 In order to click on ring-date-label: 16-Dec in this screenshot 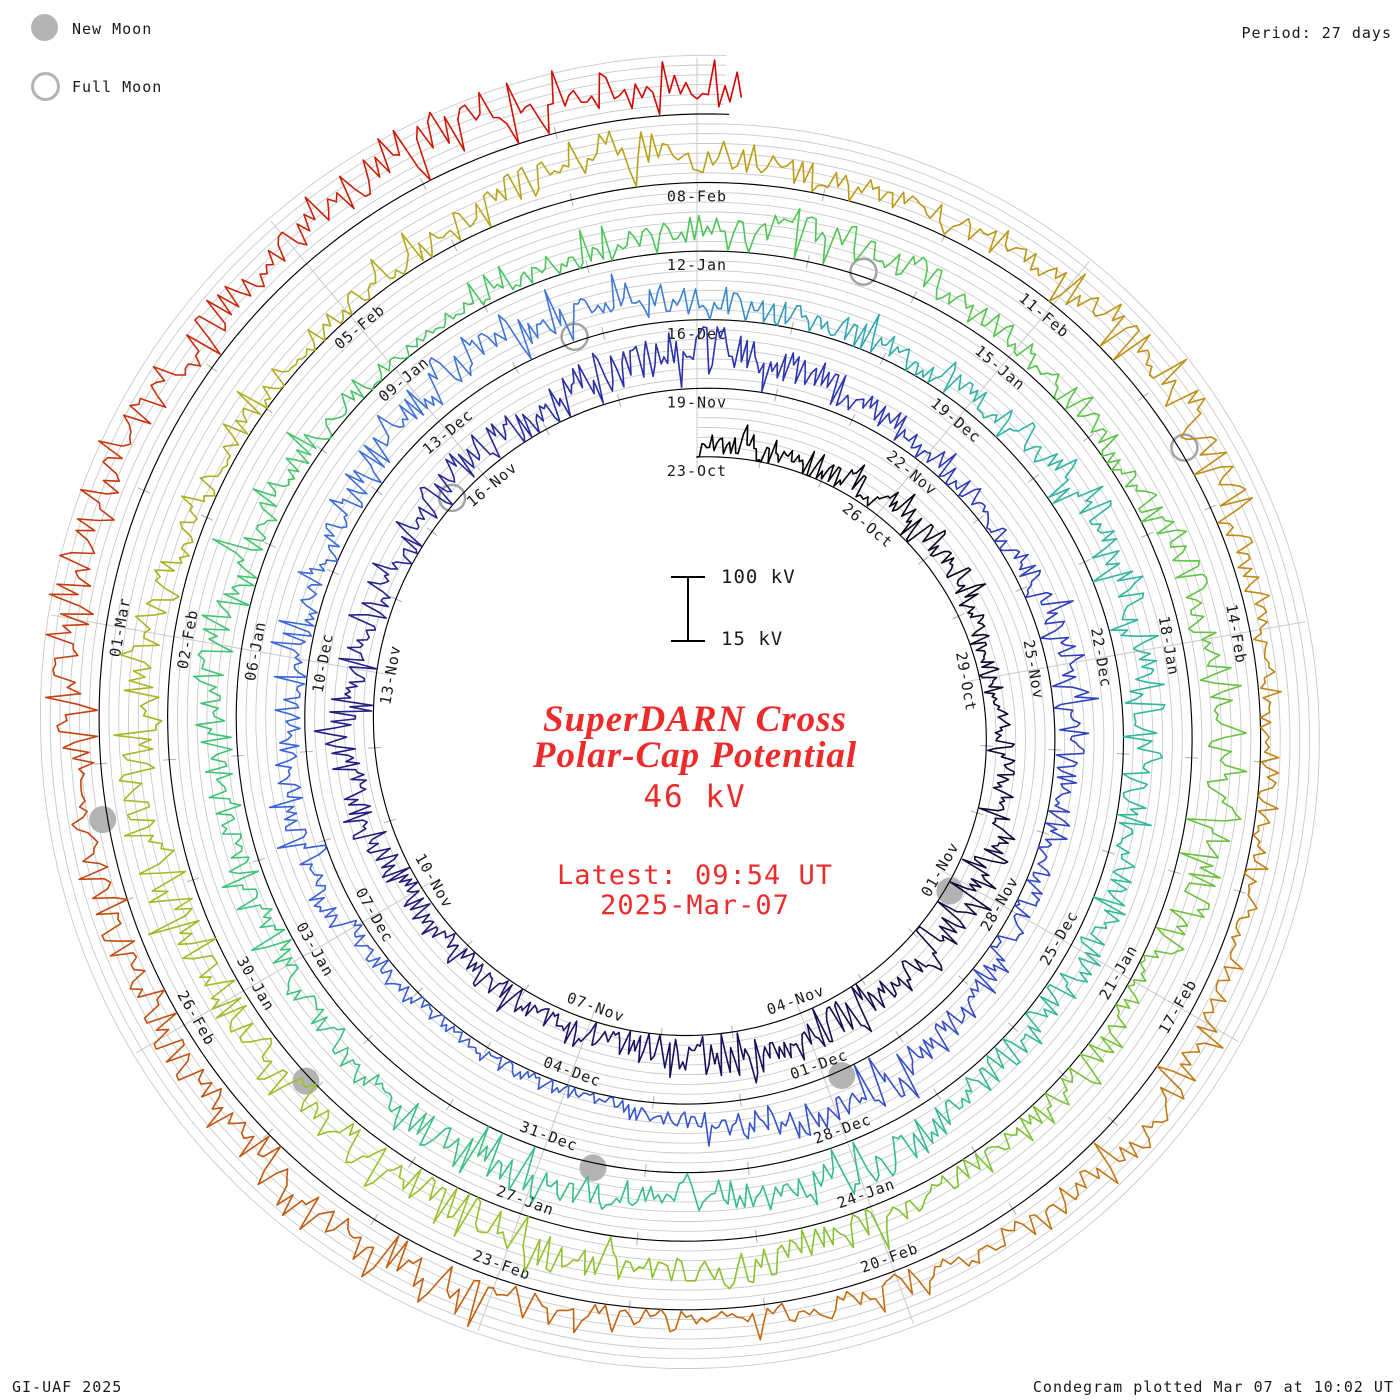, I will do `click(697, 334)`.